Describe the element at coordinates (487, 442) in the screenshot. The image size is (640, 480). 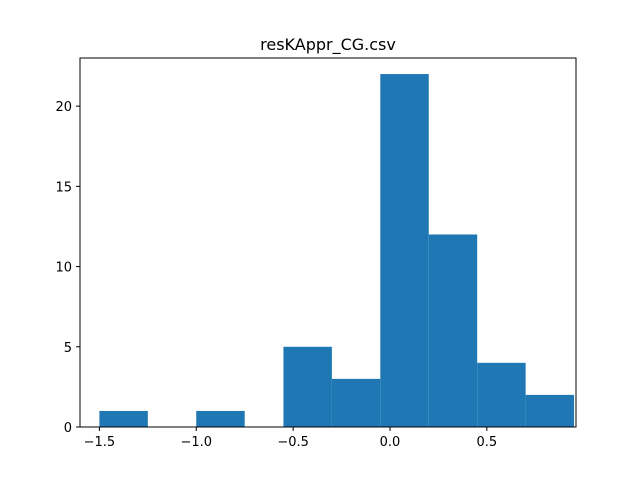
I see `x-tick-label-4: 0.5` at that location.